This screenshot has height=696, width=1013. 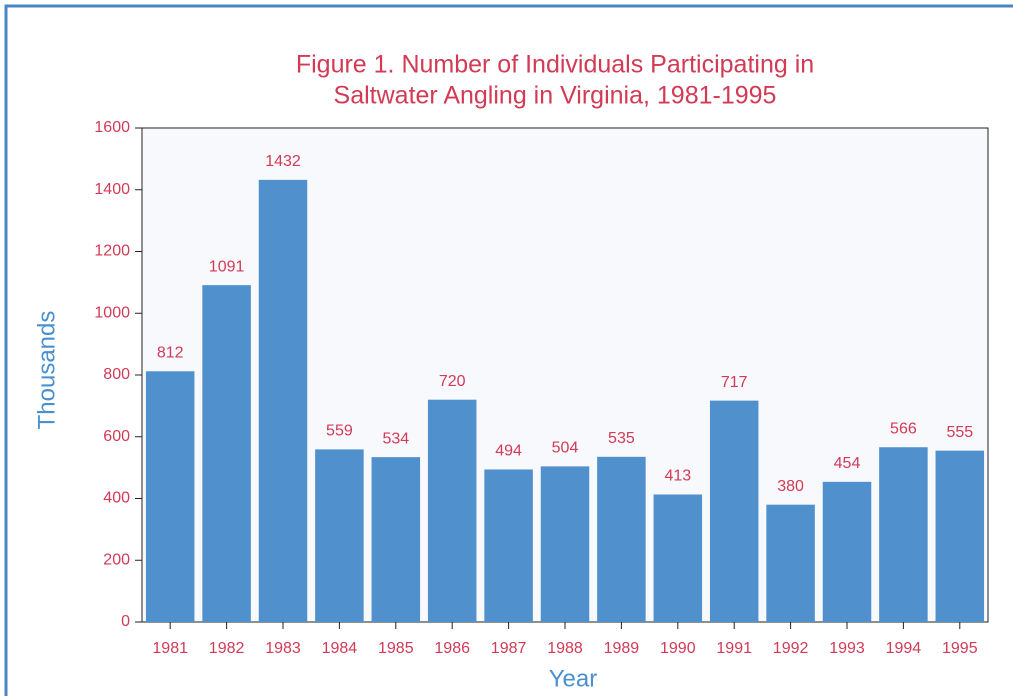 What do you see at coordinates (904, 648) in the screenshot?
I see `x-tick-label: 1994` at bounding box center [904, 648].